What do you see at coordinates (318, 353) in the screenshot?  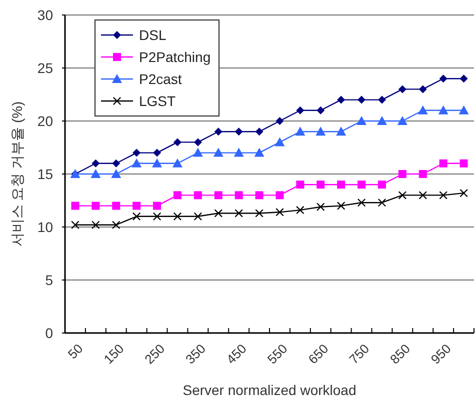 I see `x-tick-label: 650` at bounding box center [318, 353].